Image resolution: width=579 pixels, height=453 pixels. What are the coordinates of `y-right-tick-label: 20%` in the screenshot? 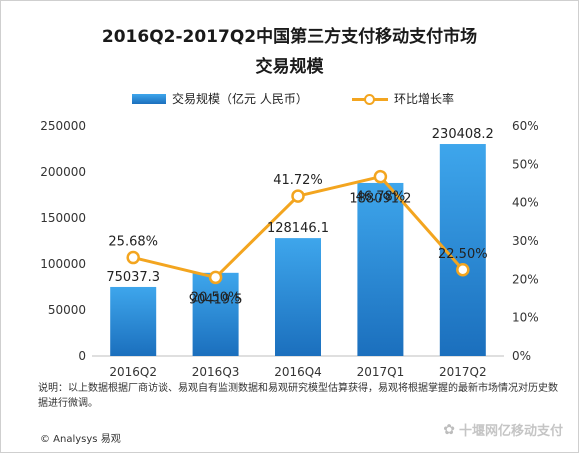 It's located at (525, 279).